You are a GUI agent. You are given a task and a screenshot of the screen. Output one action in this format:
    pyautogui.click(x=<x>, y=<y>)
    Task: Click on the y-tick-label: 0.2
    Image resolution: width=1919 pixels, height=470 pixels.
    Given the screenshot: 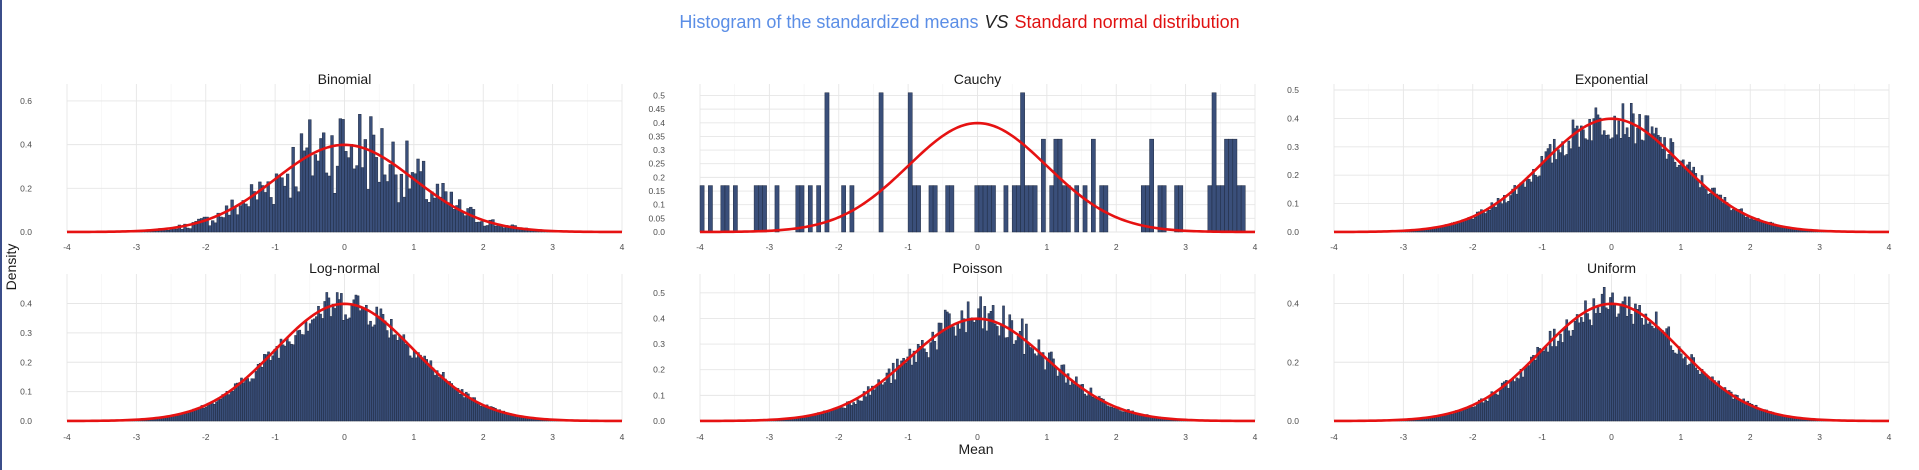 What is the action you would take?
    pyautogui.click(x=26, y=362)
    